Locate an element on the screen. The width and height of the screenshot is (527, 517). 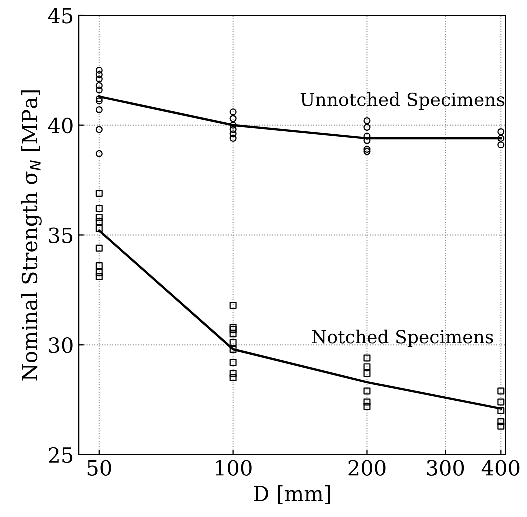
y-tick-label: 30 is located at coordinates (61, 346).